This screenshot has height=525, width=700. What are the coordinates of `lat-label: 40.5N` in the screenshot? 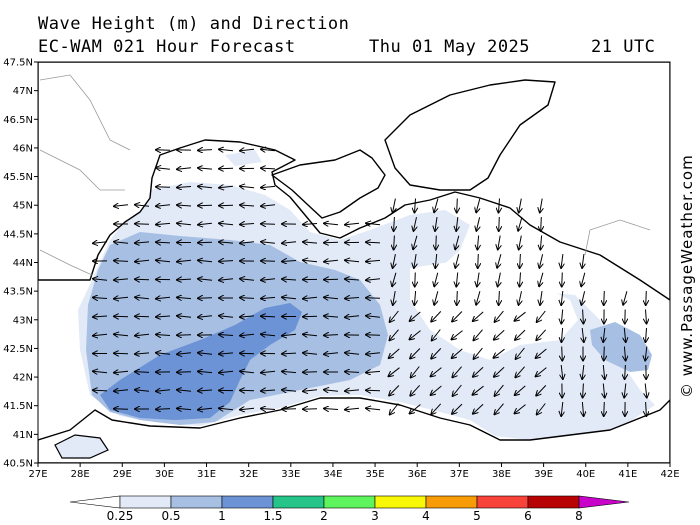 It's located at (18, 464).